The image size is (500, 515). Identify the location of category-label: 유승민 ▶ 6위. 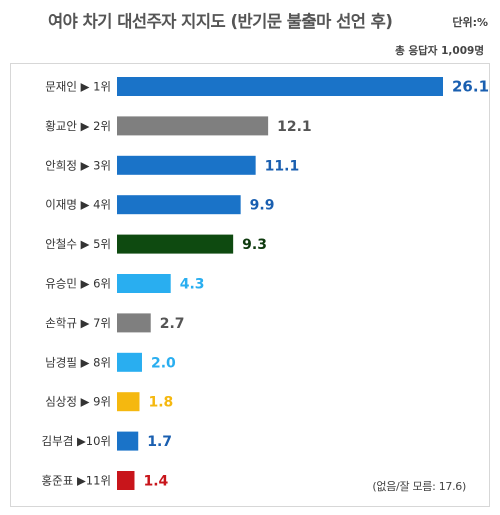
(78, 284).